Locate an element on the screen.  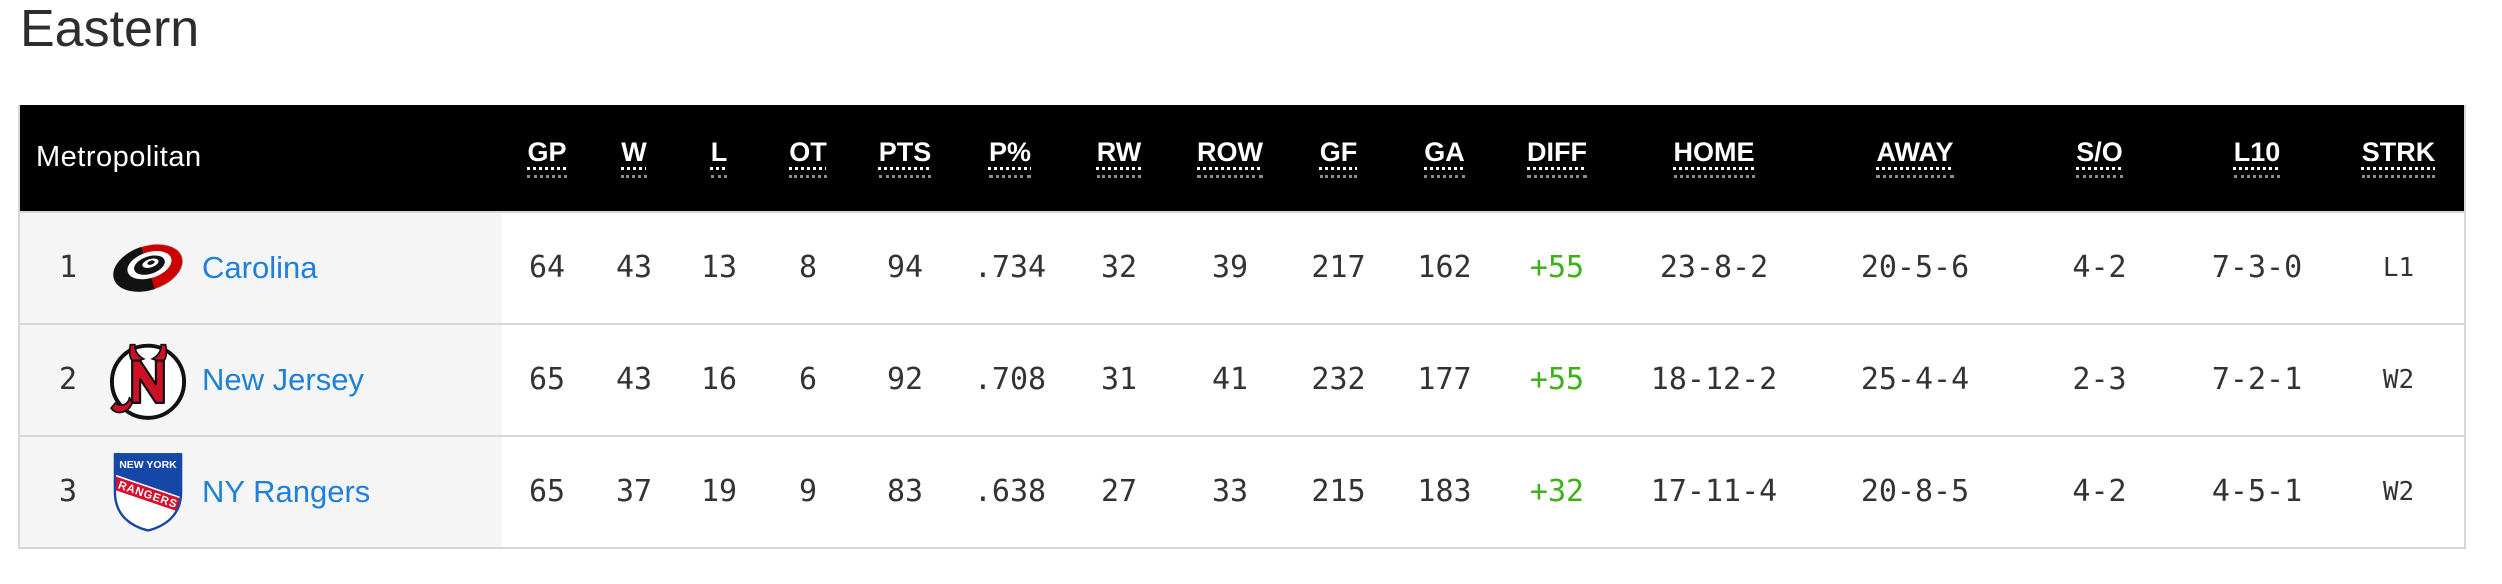
stat-home: 23-8-2 is located at coordinates (1714, 268).